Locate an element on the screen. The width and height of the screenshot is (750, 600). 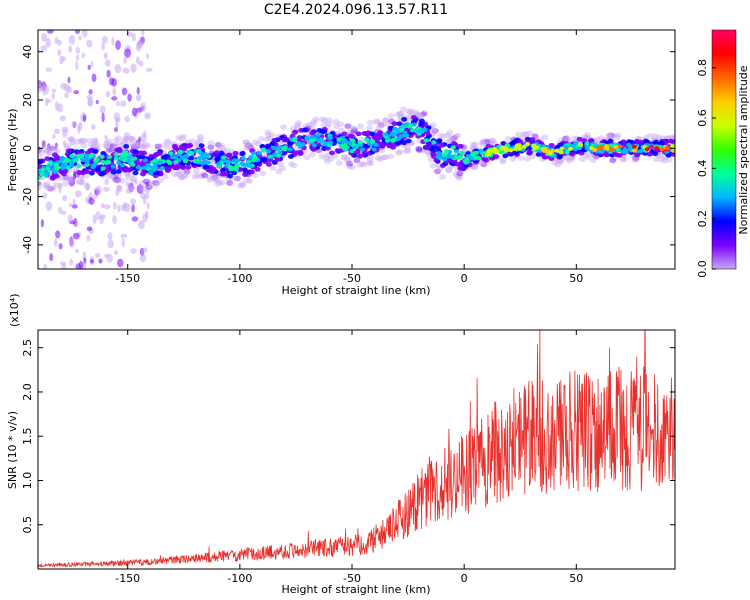
y-tick-label: 2.0 is located at coordinates (27, 392).